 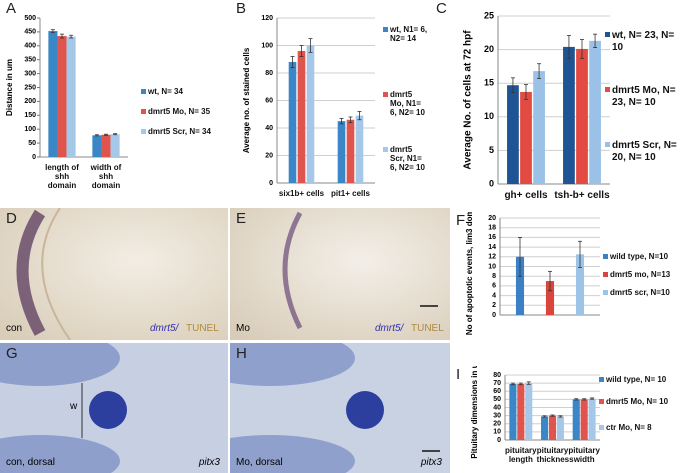 What do you see at coordinates (269, 73) in the screenshot?
I see `y-tick-label: 80` at bounding box center [269, 73].